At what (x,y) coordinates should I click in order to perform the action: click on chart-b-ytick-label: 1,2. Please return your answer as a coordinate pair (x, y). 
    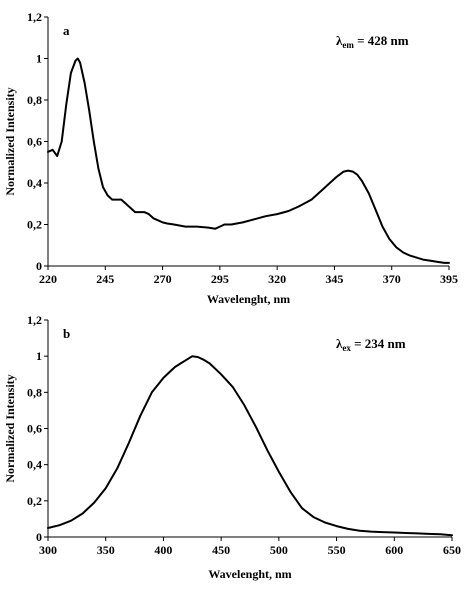
    Looking at the image, I should click on (34, 320).